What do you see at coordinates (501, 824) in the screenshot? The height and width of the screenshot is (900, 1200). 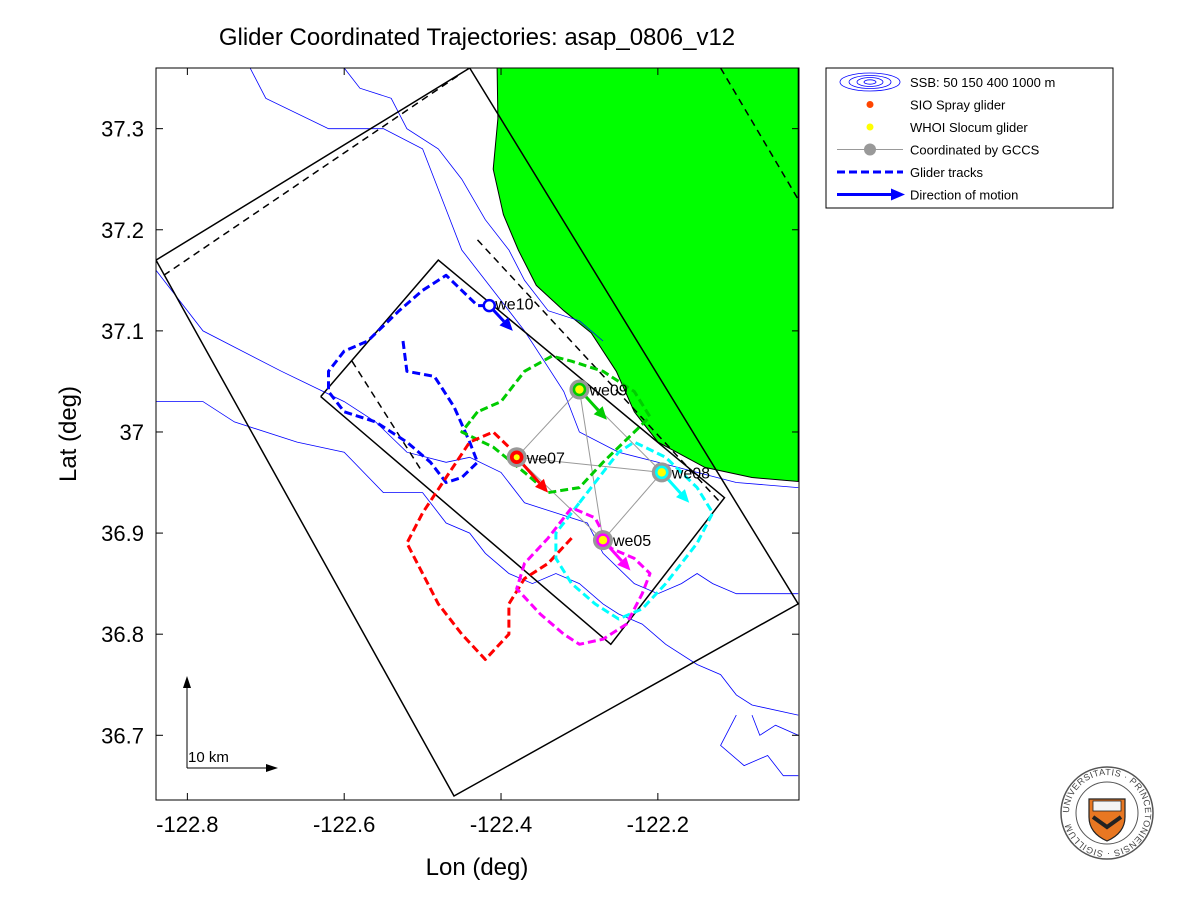 I see `x-tick-label-2: -122.4` at bounding box center [501, 824].